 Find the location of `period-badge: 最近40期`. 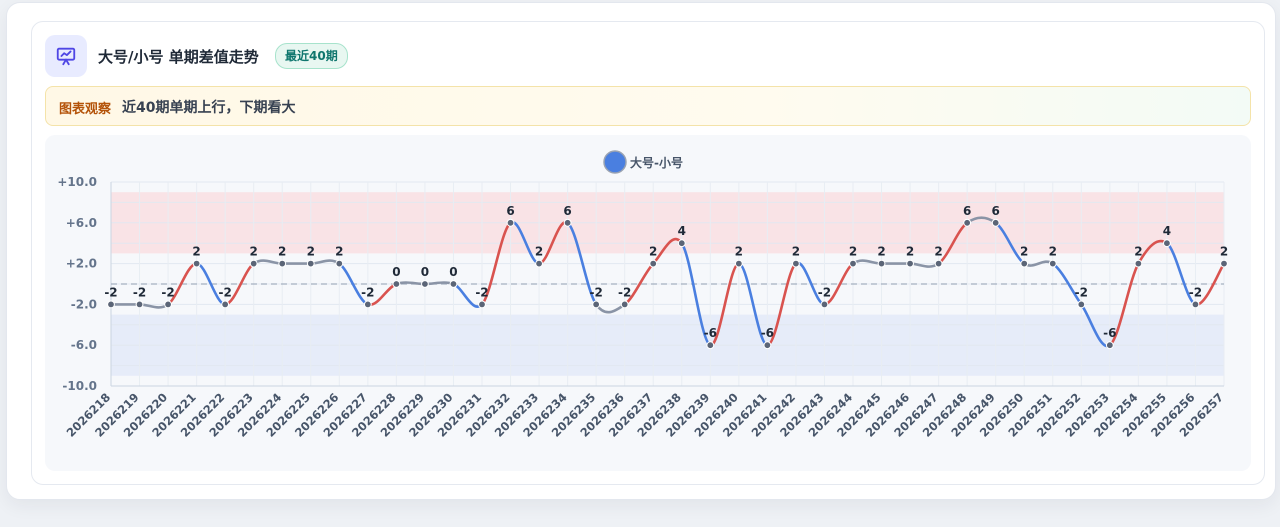

period-badge: 最近40期 is located at coordinates (311, 56).